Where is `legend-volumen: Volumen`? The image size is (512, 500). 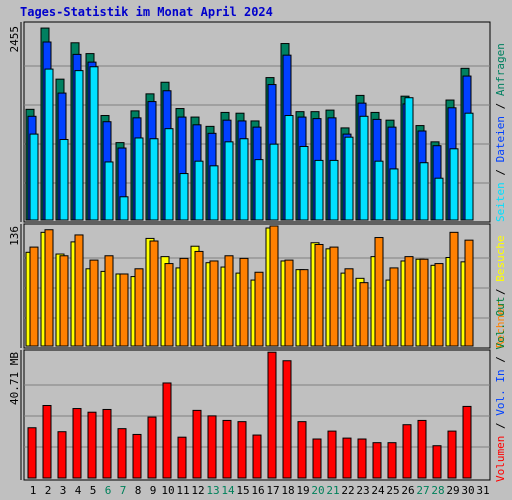 legend-volumen: Volumen is located at coordinates (500, 459).